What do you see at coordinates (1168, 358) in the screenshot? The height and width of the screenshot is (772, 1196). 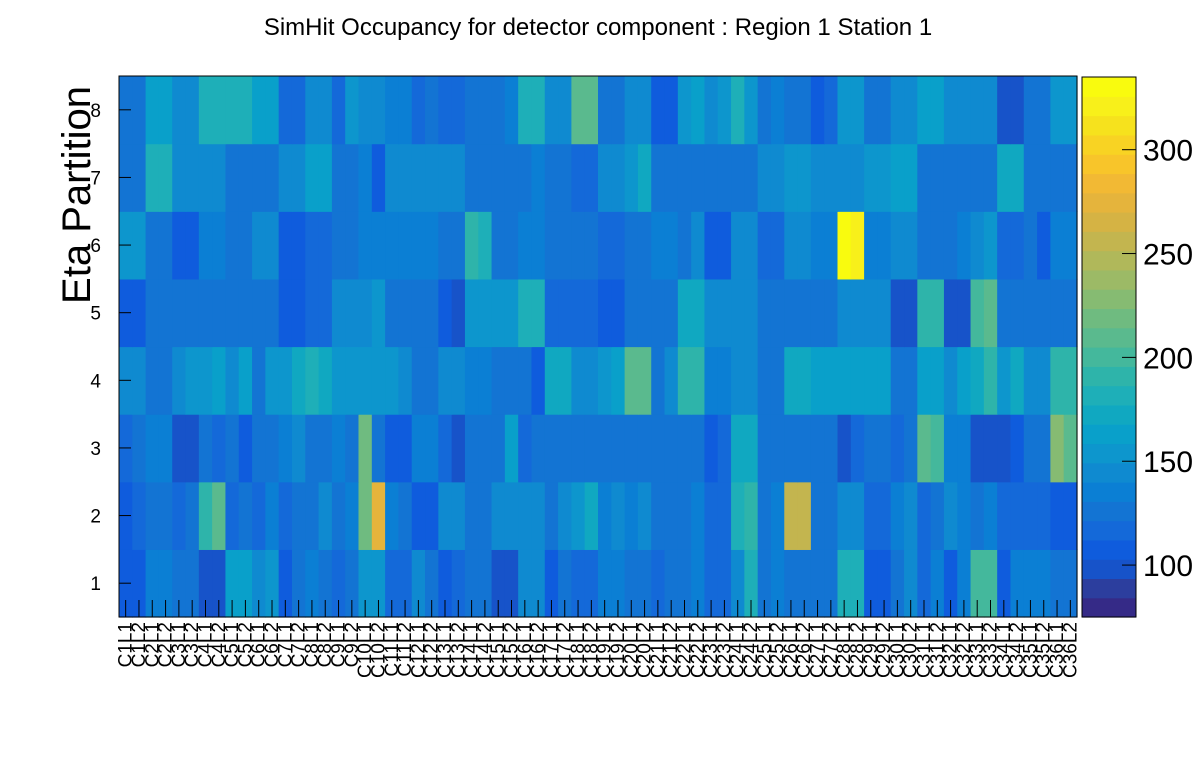 I see `color-bar-tick-label: 200` at bounding box center [1168, 358].